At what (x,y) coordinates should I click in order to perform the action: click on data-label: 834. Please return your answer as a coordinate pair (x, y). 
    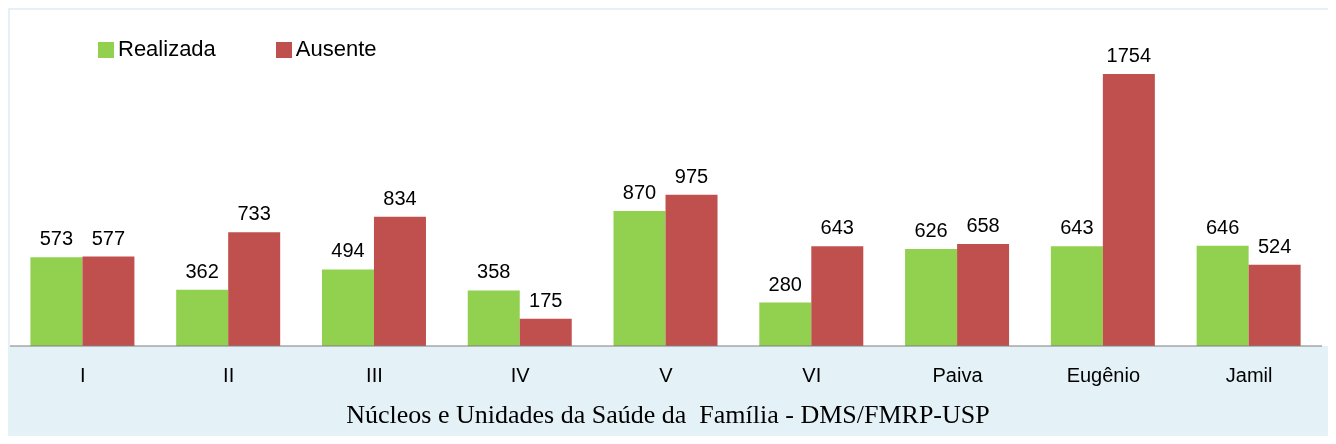
    Looking at the image, I should click on (400, 197).